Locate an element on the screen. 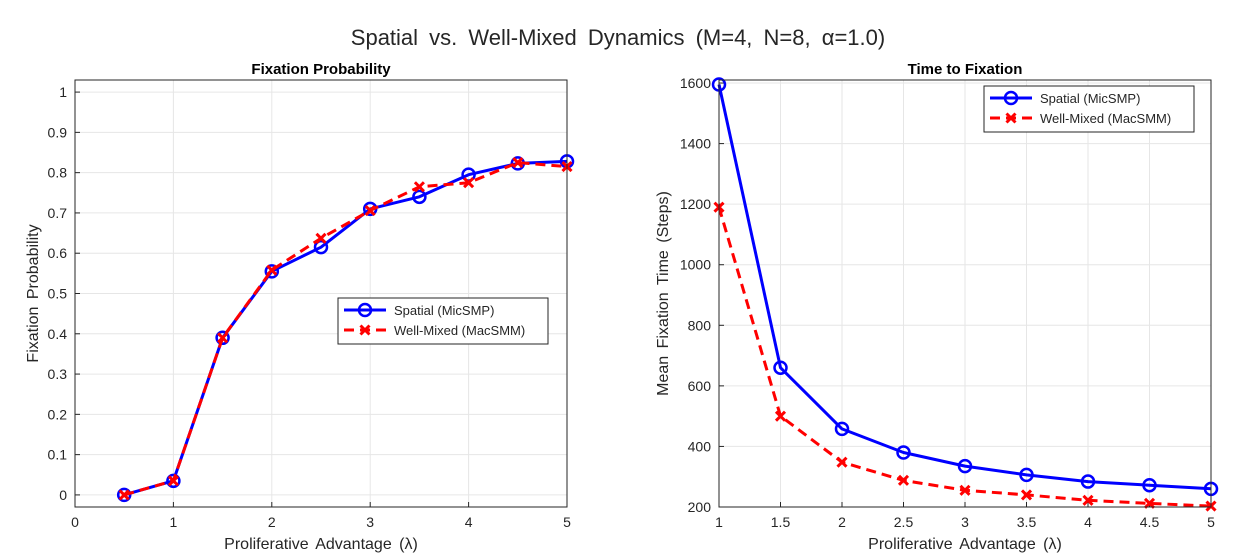 This screenshot has height=553, width=1236. x-tick-label: 1.5 is located at coordinates (781, 522).